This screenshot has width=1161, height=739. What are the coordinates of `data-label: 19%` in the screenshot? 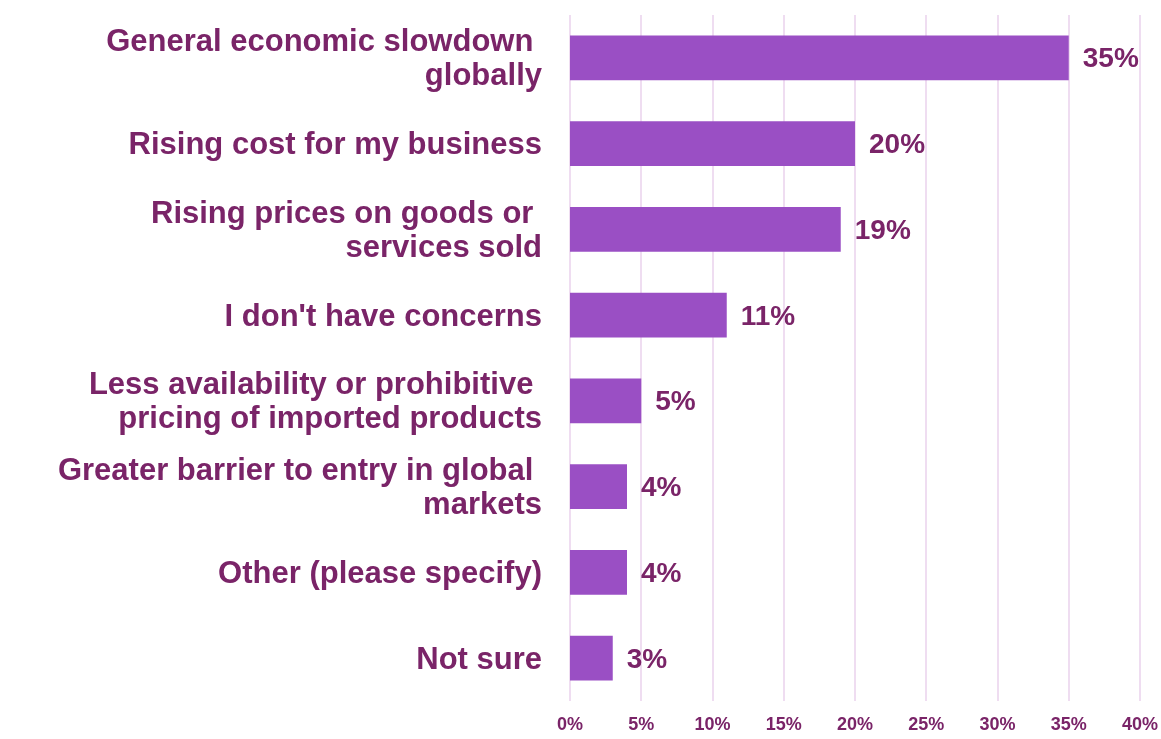 It's located at (882, 229).